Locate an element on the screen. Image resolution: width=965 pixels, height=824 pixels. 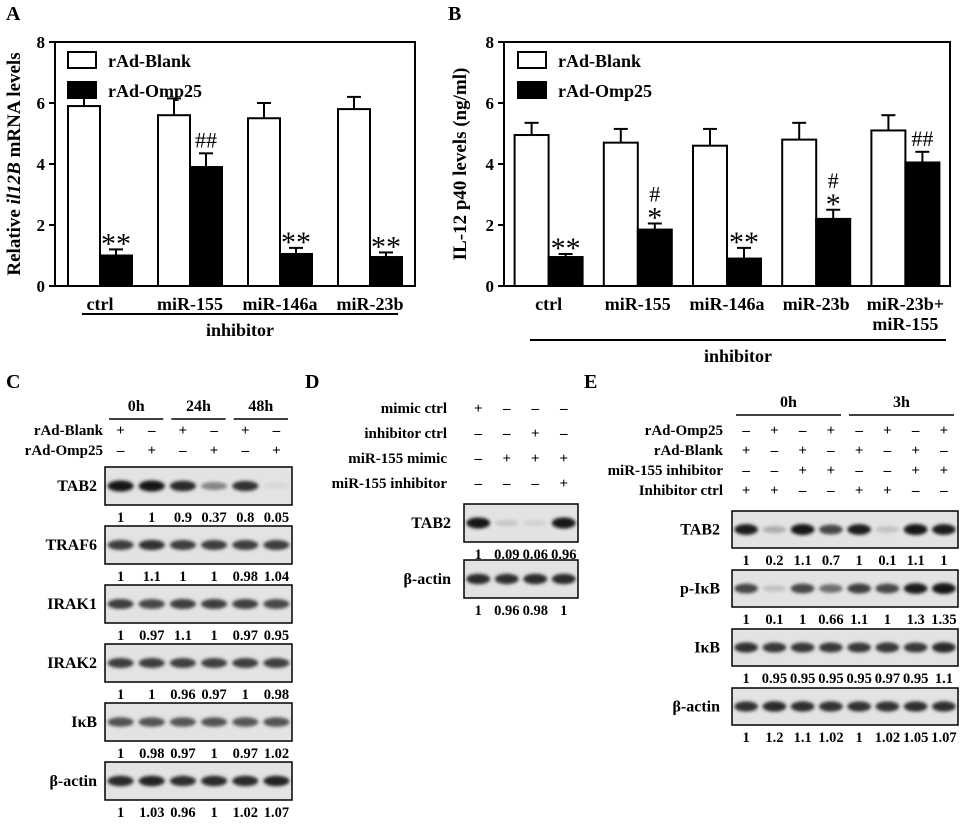
category-label: miR-146a is located at coordinates (727, 304).